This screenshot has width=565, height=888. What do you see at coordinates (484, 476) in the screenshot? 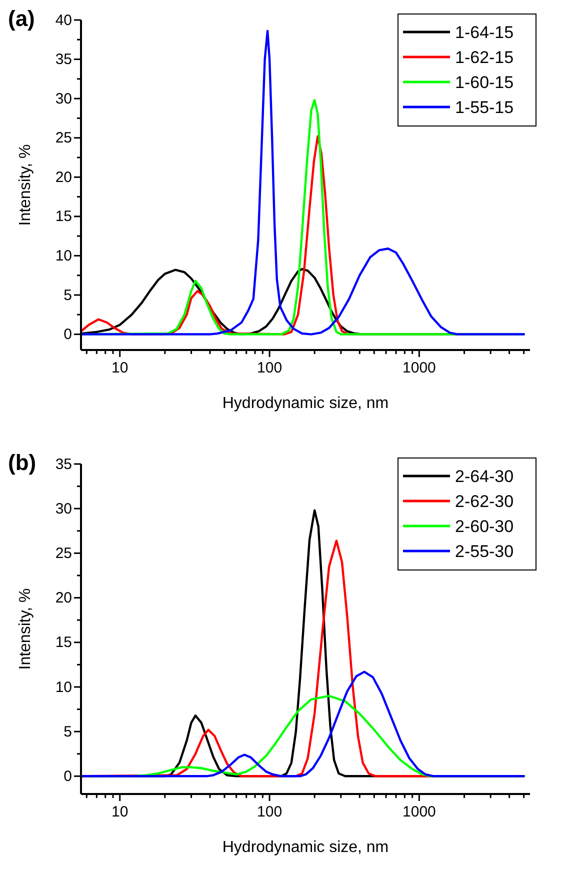
I see `legend-label: 2-64-30` at bounding box center [484, 476].